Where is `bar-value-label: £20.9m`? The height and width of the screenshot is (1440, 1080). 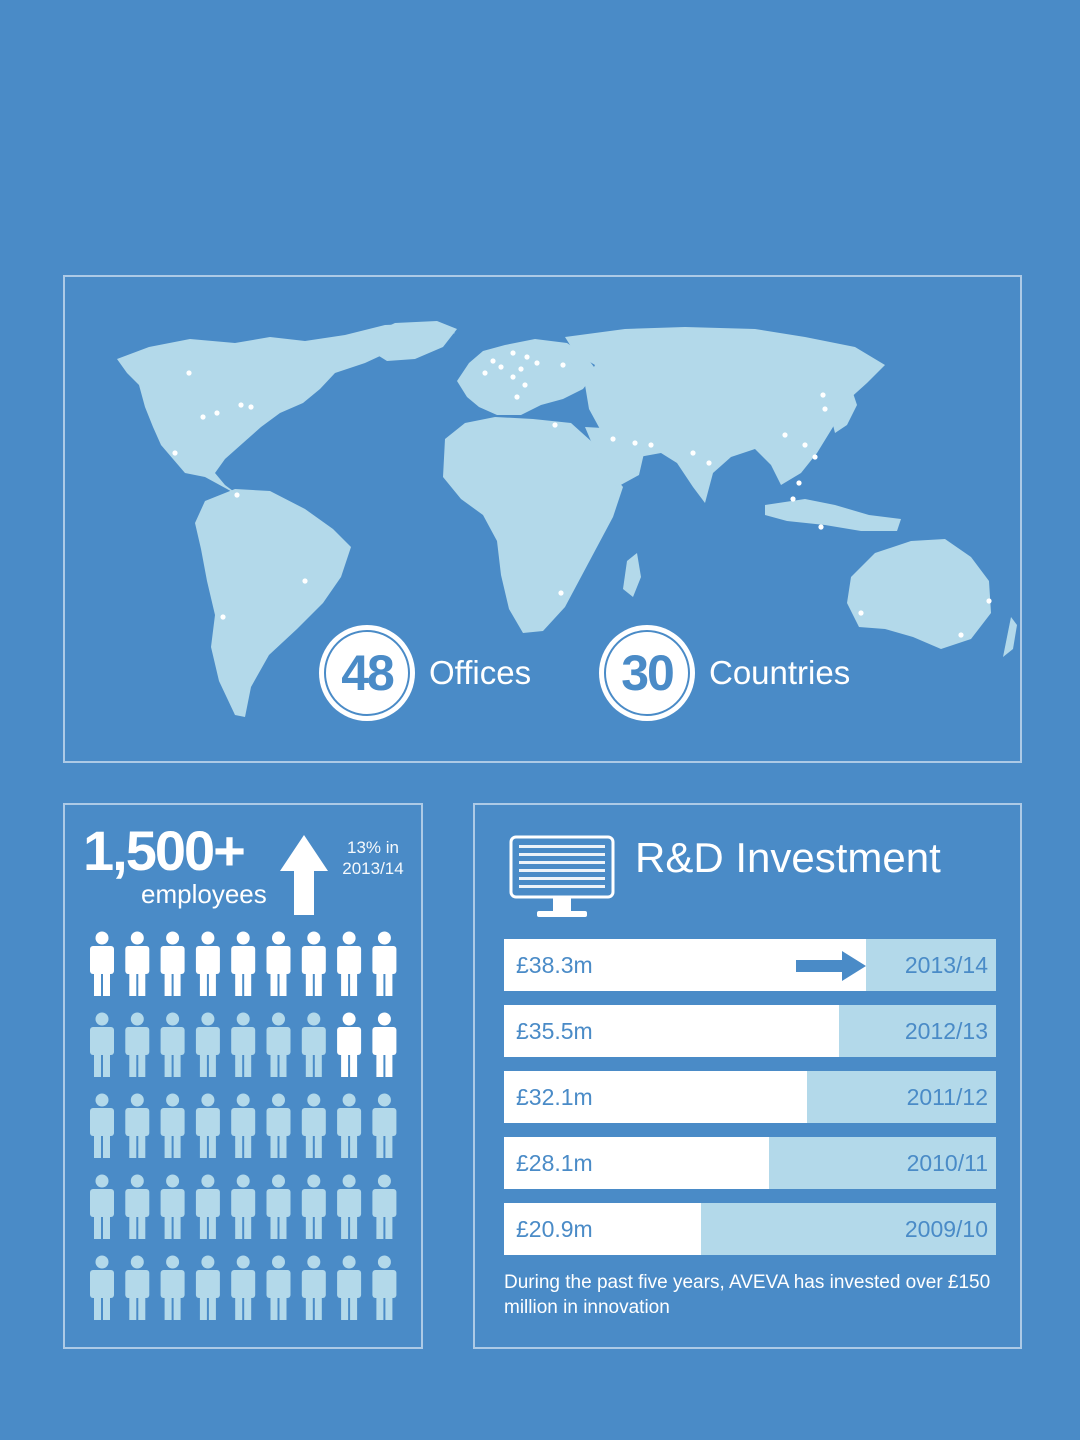
bar-value-label: £20.9m is located at coordinates (554, 1229).